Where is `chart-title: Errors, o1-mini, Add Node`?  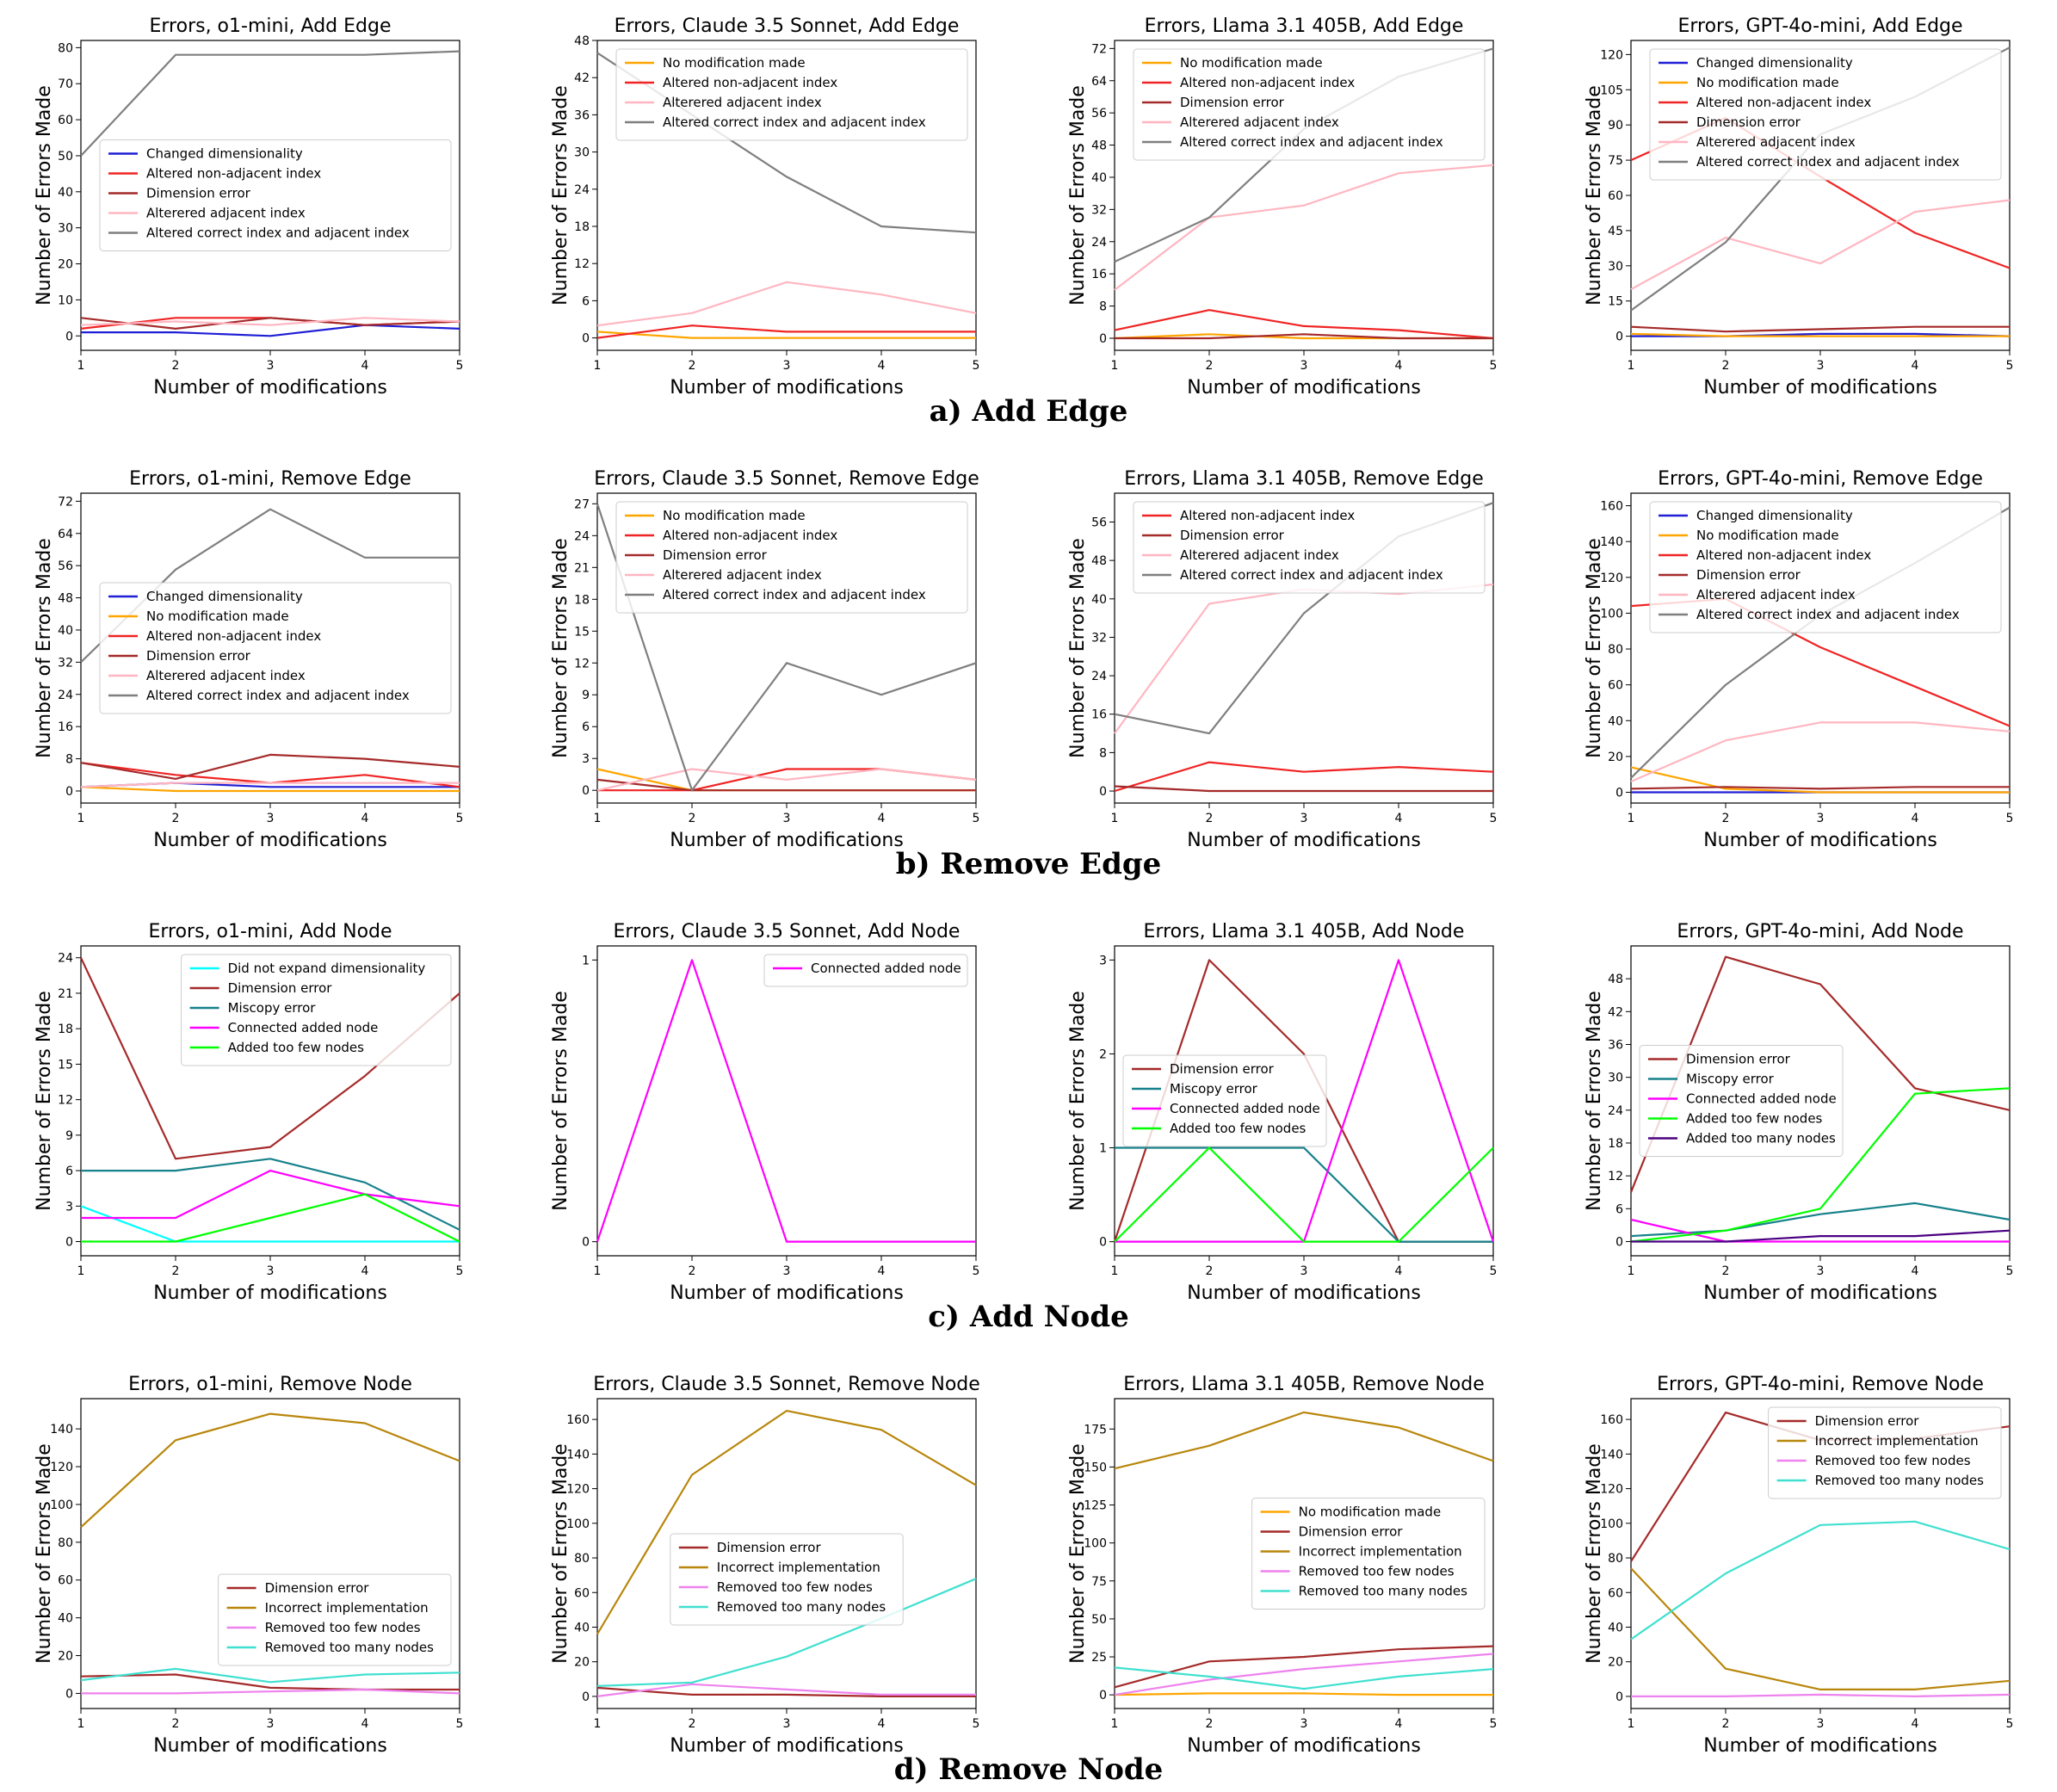 chart-title: Errors, o1-mini, Add Node is located at coordinates (270, 932).